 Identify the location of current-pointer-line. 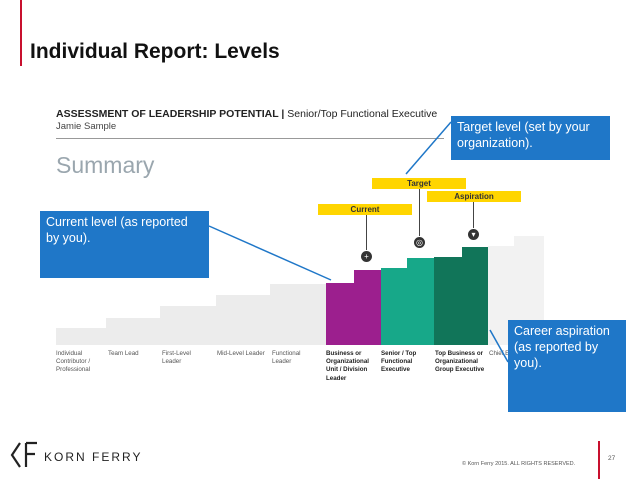
(366, 233).